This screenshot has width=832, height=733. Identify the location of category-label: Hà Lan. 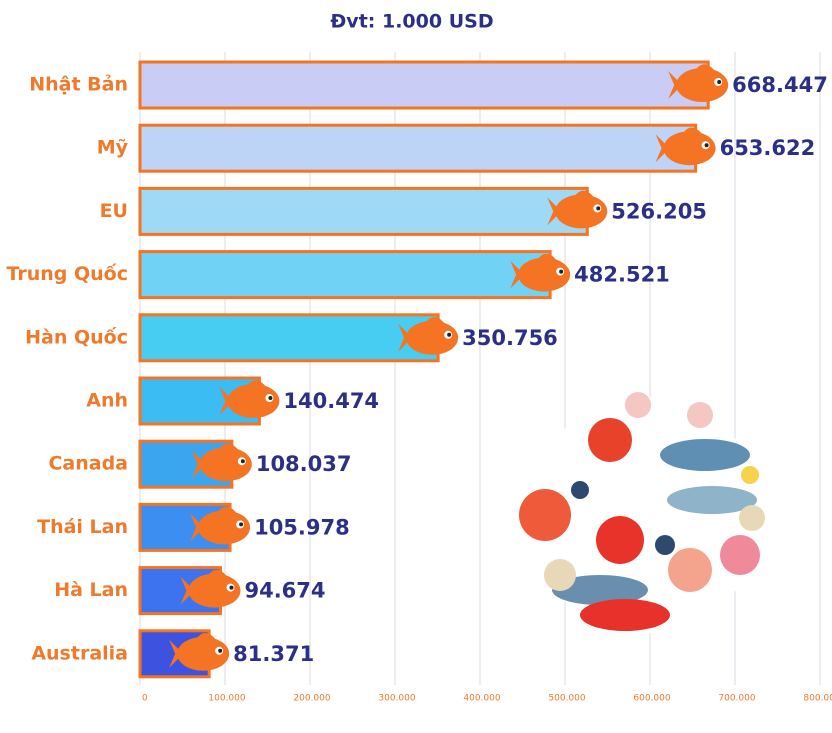
(91, 590).